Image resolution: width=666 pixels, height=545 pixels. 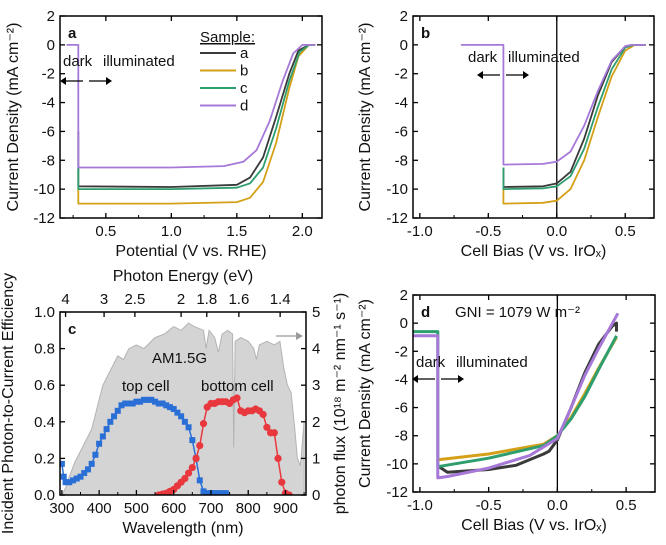 I want to click on y2-tick-label: 3, so click(x=316, y=385).